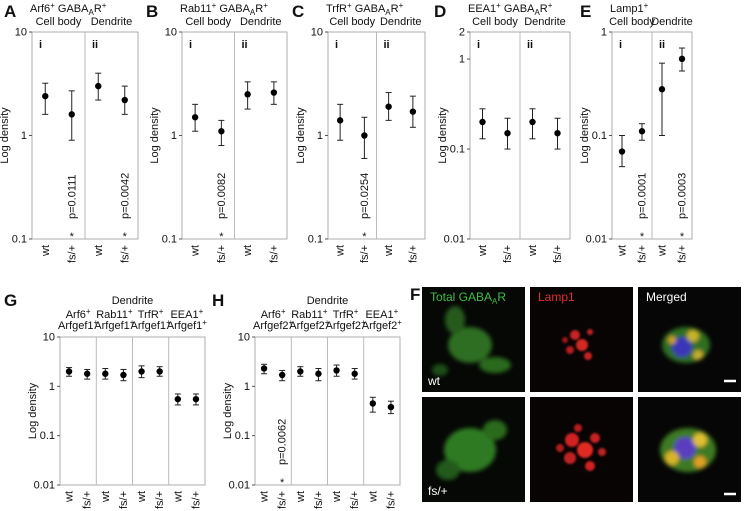  I want to click on text-part: TrfR, so click(148, 315).